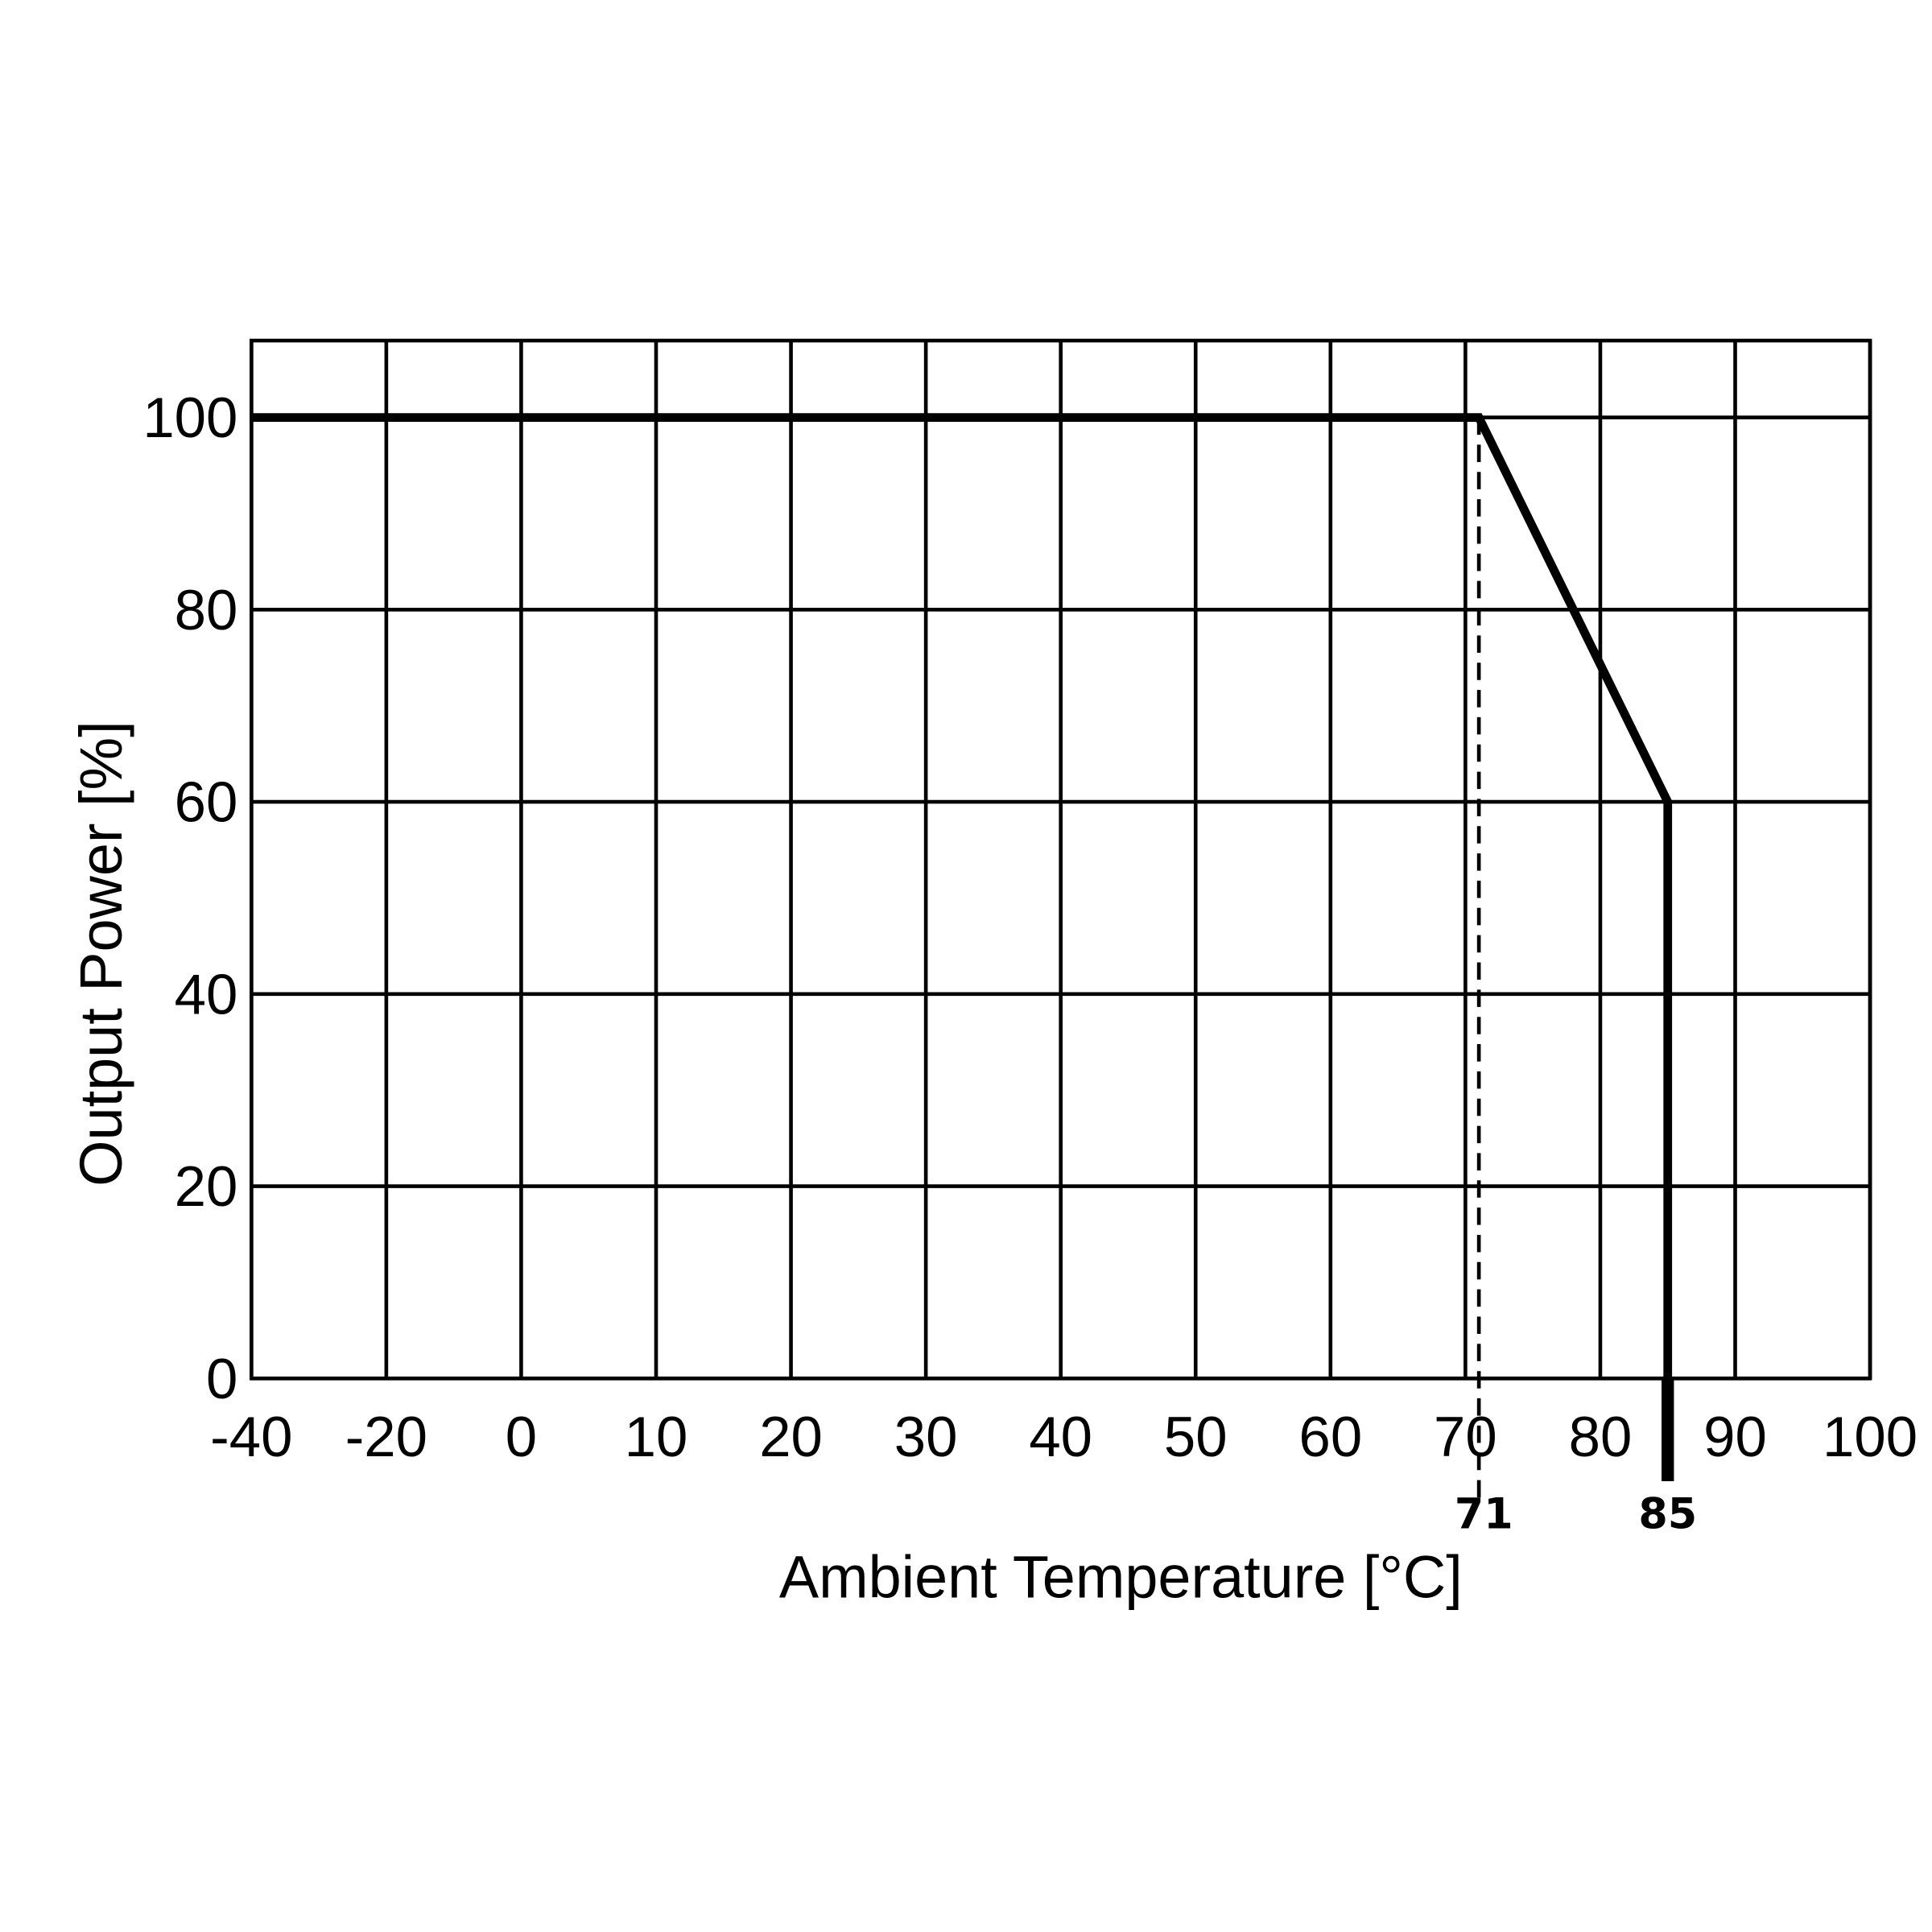 This screenshot has height=1932, width=1932. I want to click on x-tick-label: -40, so click(251, 1436).